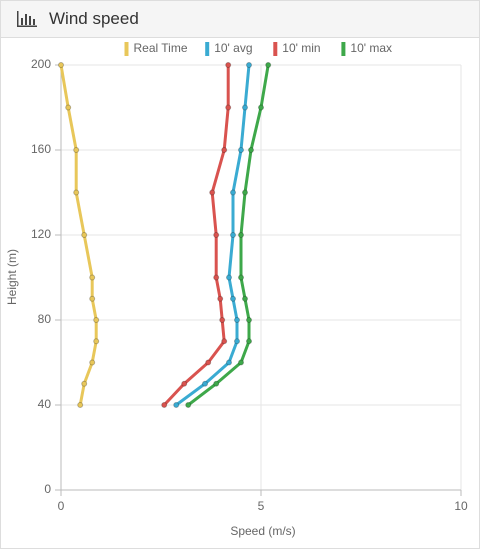 The width and height of the screenshot is (480, 549). What do you see at coordinates (61, 506) in the screenshot?
I see `x-tick-label: 0` at bounding box center [61, 506].